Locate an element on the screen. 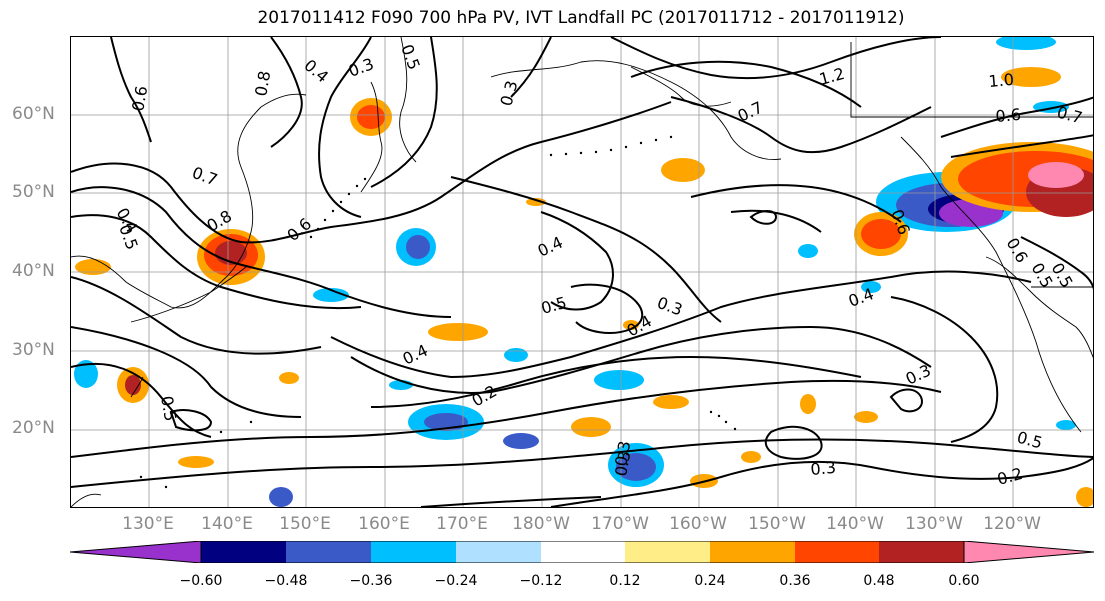 Image resolution: width=1105 pixels, height=601 pixels. colorbar-tick: −0.24 is located at coordinates (456, 581).